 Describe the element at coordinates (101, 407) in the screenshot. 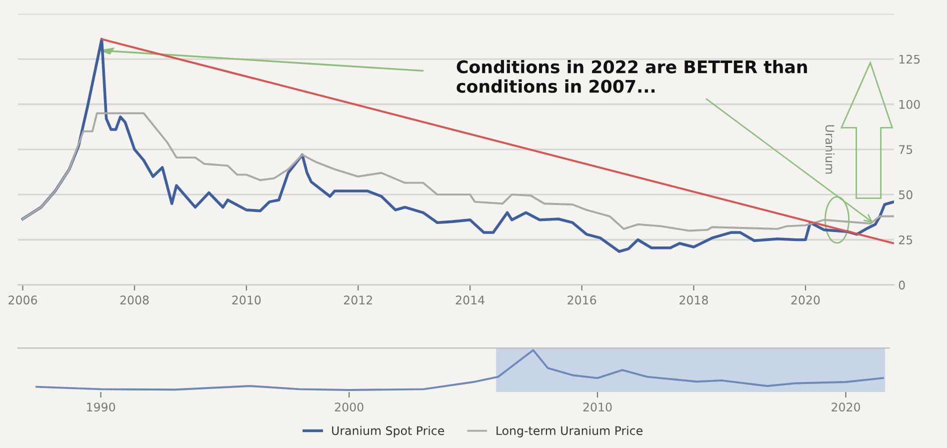

I see `x-tick-label: 1990` at that location.